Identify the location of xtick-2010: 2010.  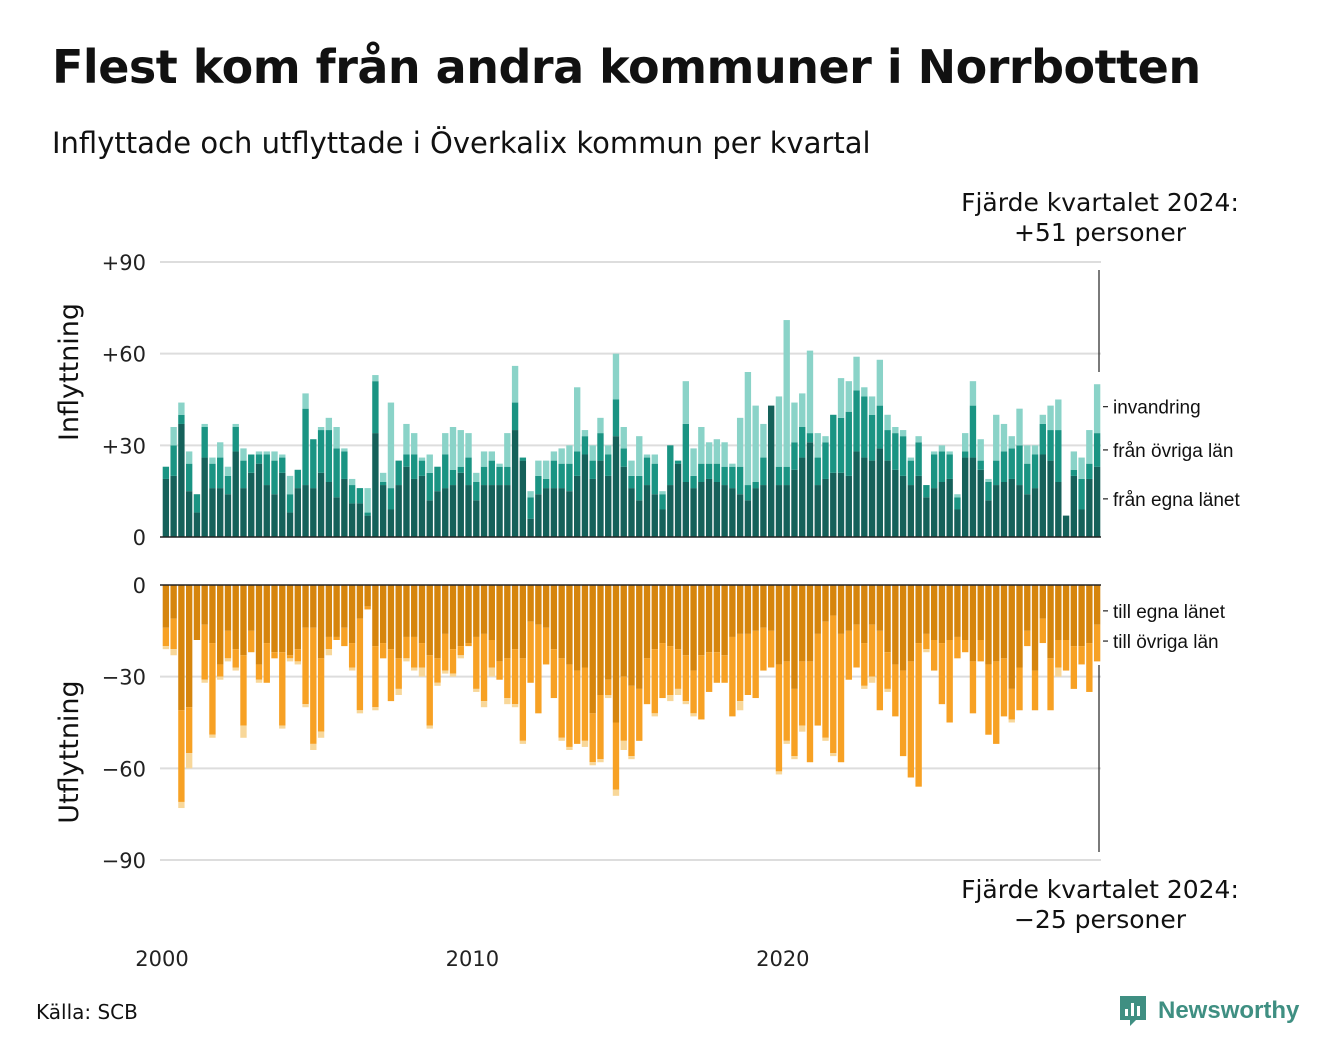
(472, 959).